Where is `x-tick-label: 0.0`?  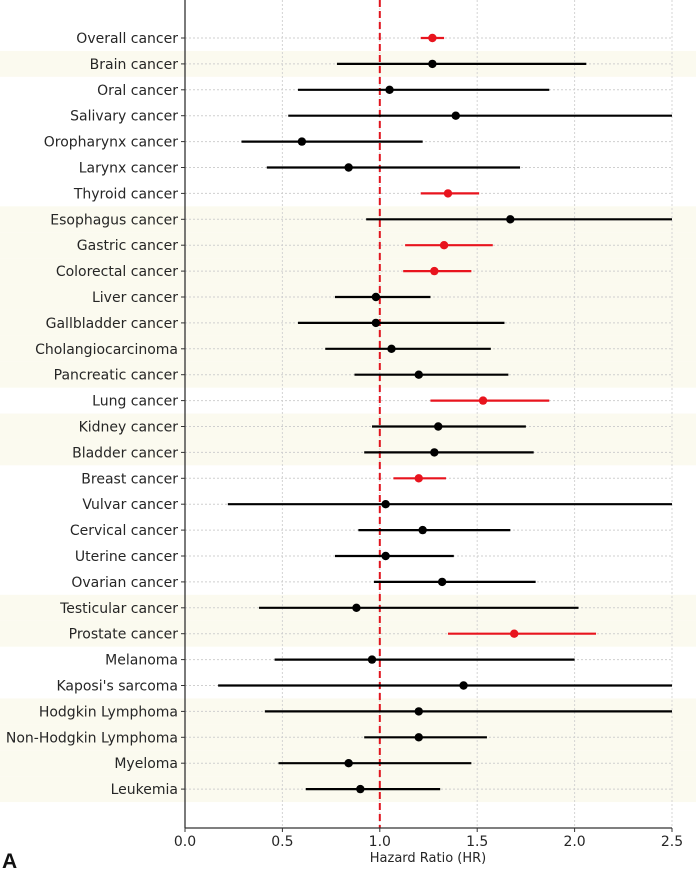 x-tick-label: 0.0 is located at coordinates (185, 842).